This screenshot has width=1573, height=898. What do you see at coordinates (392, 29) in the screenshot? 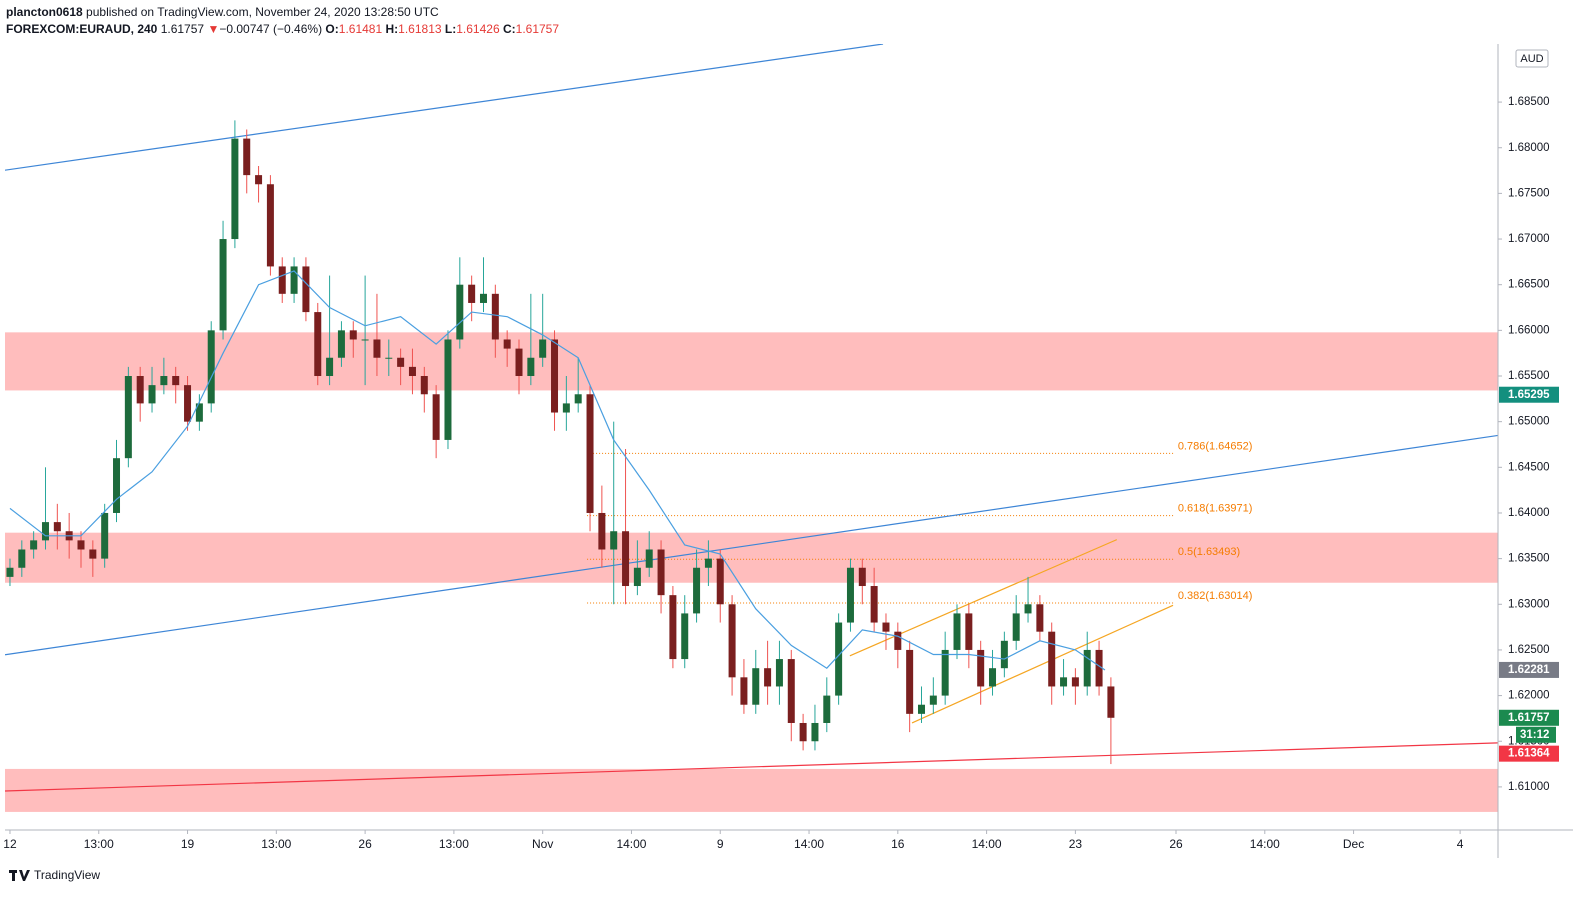
I see `high-label: H:` at bounding box center [392, 29].